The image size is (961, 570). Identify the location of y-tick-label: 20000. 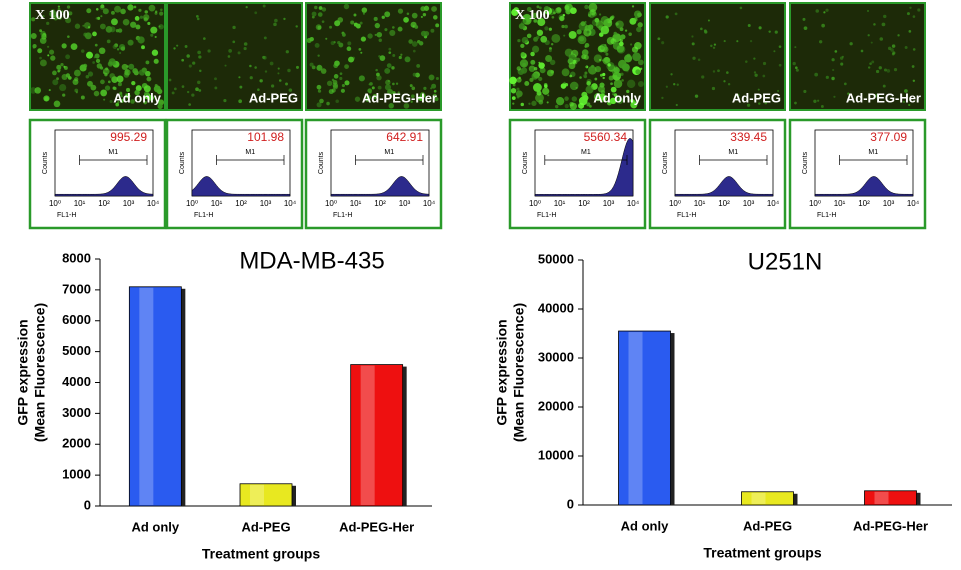
(556, 405).